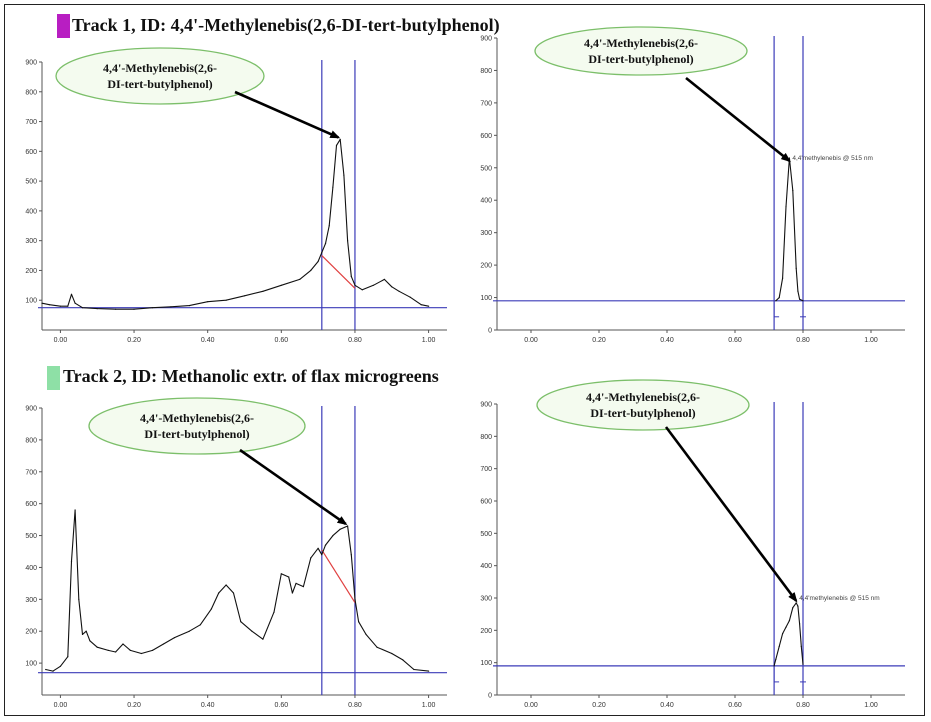  Describe the element at coordinates (31, 504) in the screenshot. I see `track-2-densitogram-y-tick-label: 600` at that location.